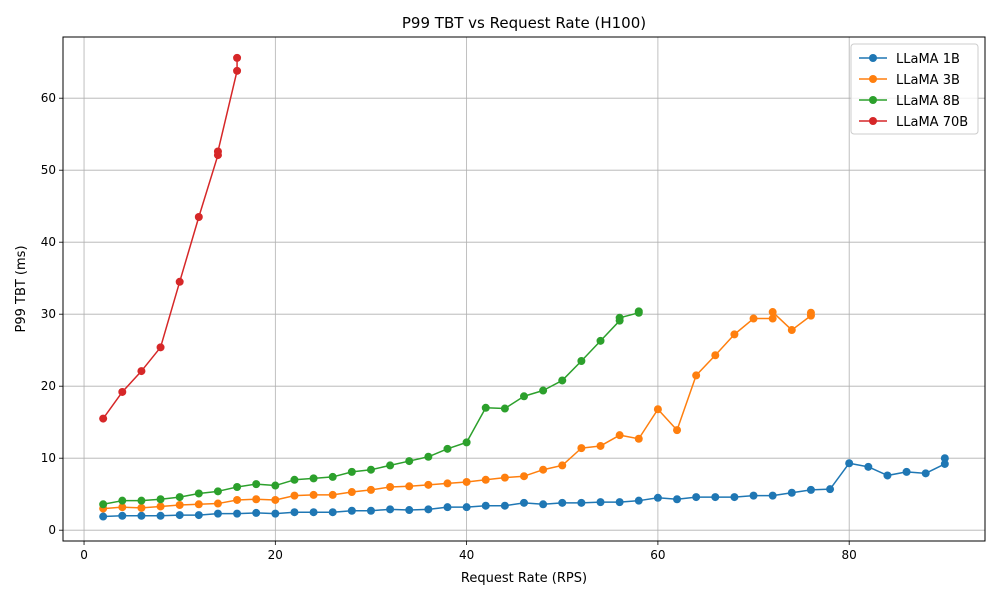 This screenshot has height=600, width=1000. I want to click on y-axis-label: P99 TBT (ms), so click(21, 288).